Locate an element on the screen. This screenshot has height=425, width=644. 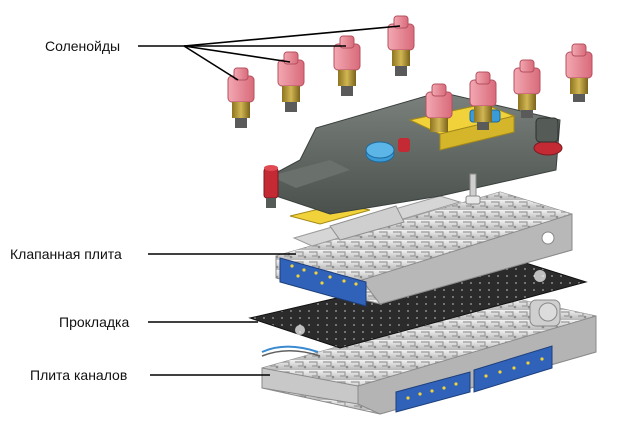
label-solenoids: Соленойды is located at coordinates (83, 46).